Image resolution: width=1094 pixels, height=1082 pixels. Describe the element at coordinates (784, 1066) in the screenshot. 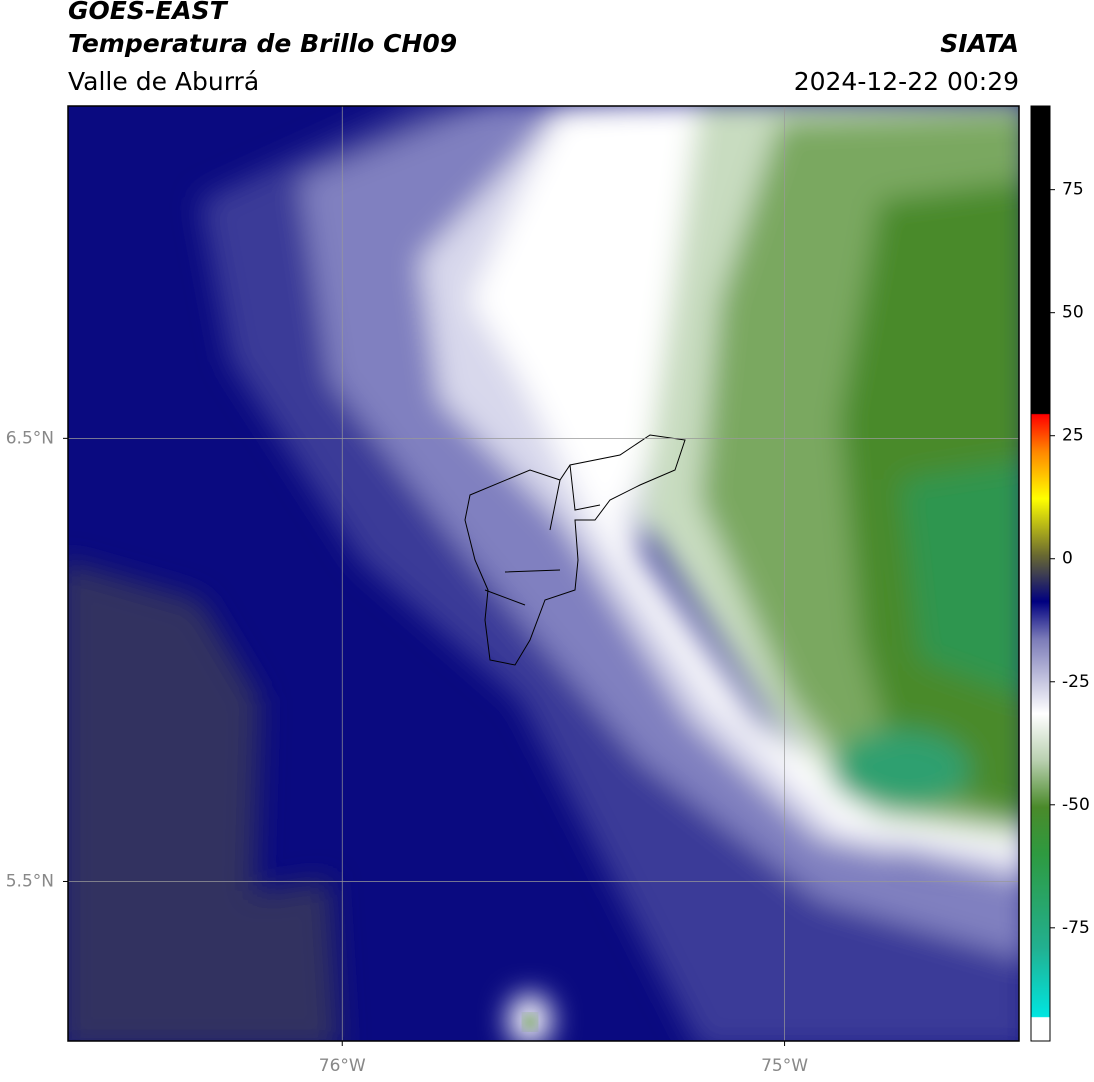

I see `x-tick-label: 75°W` at that location.